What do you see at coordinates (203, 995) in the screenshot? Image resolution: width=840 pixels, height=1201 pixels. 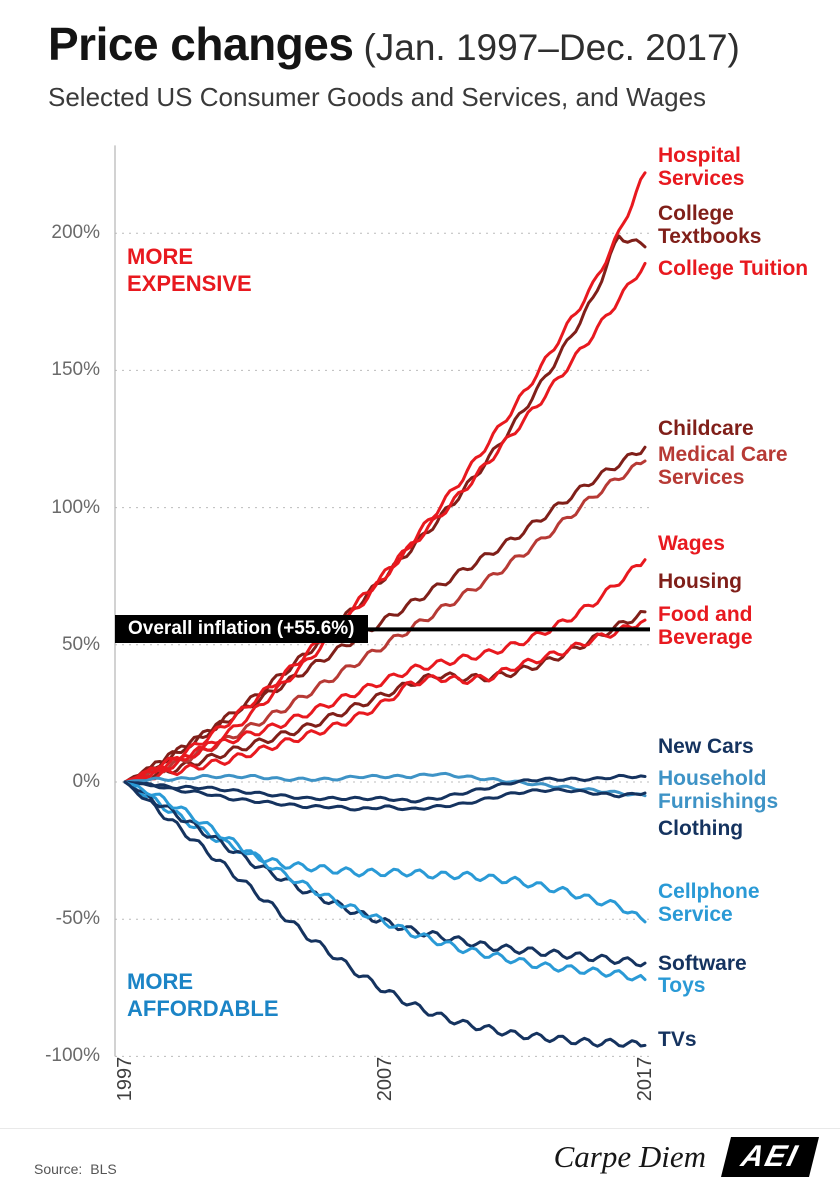 I see `more-affordable-annotation: MORE AFFORDABLE` at bounding box center [203, 995].